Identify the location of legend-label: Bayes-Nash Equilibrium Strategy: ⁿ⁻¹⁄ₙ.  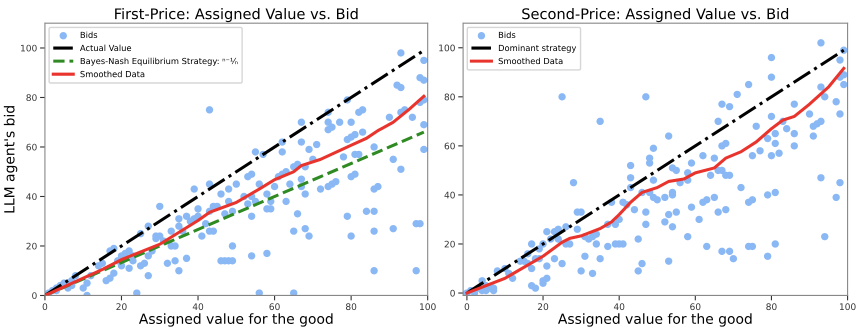
(159, 62).